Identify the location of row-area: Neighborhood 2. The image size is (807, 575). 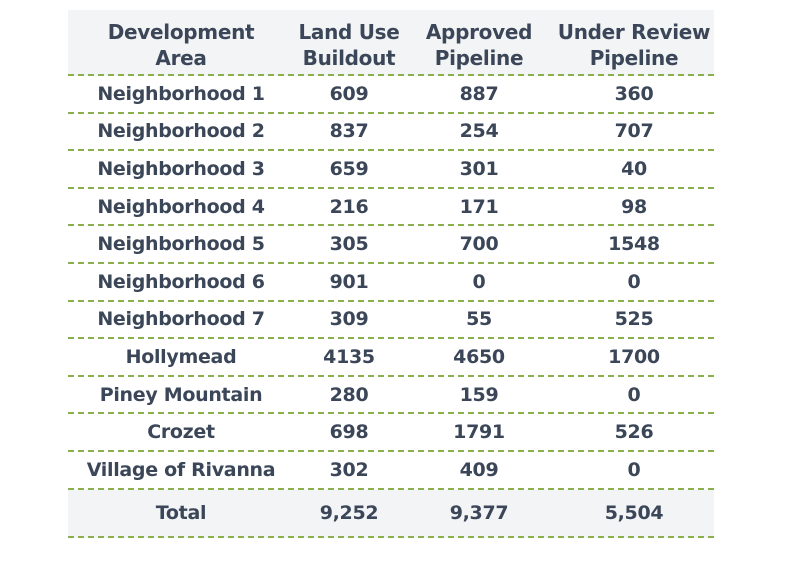
(181, 131).